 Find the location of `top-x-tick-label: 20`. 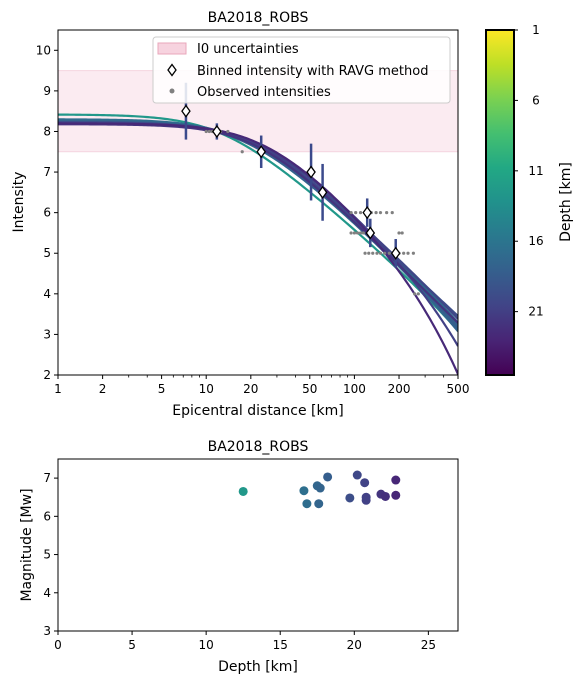

top-x-tick-label: 20 is located at coordinates (250, 389).